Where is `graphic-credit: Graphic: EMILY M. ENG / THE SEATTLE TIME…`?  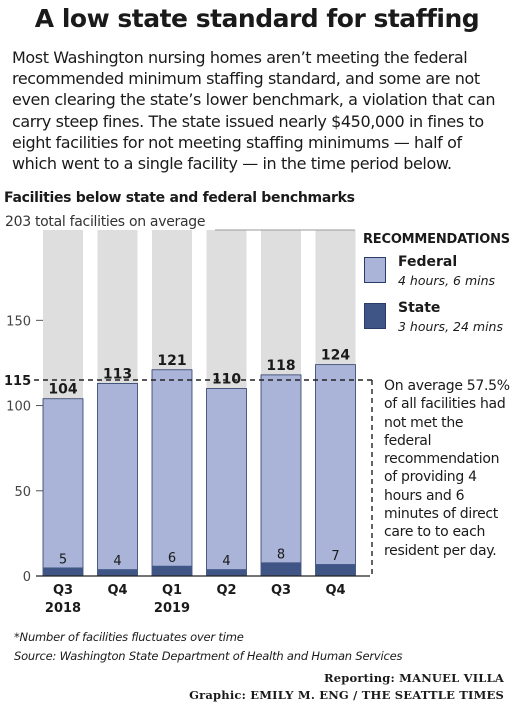 graphic-credit: Graphic: EMILY M. ENG / THE SEATTLE TIME… is located at coordinates (346, 695).